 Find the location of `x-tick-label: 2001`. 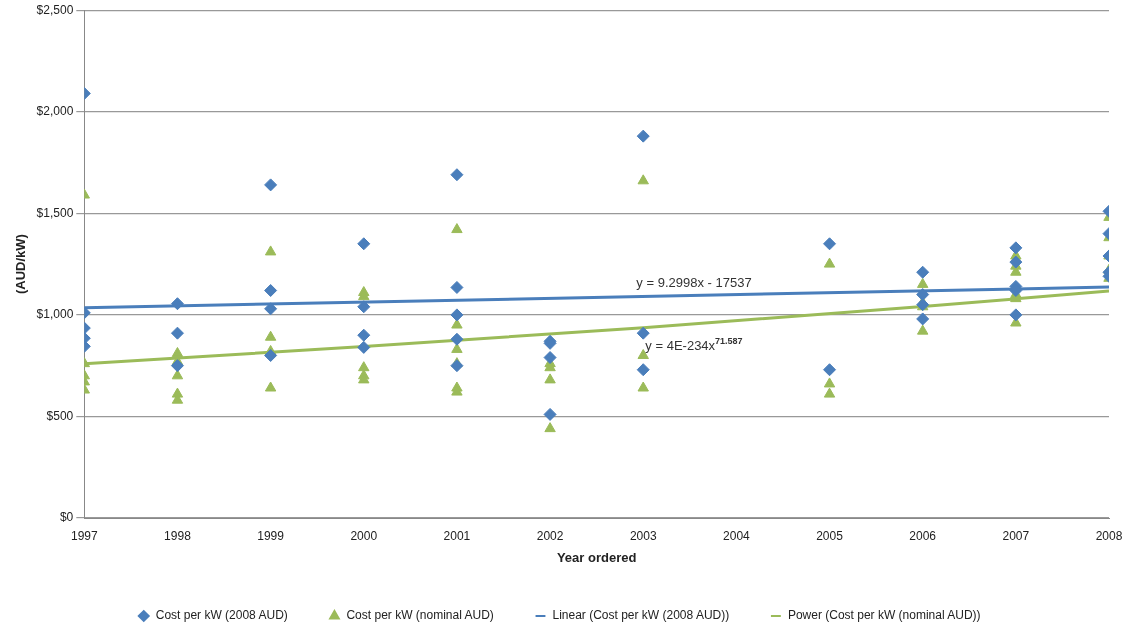

x-tick-label: 2001 is located at coordinates (457, 535).